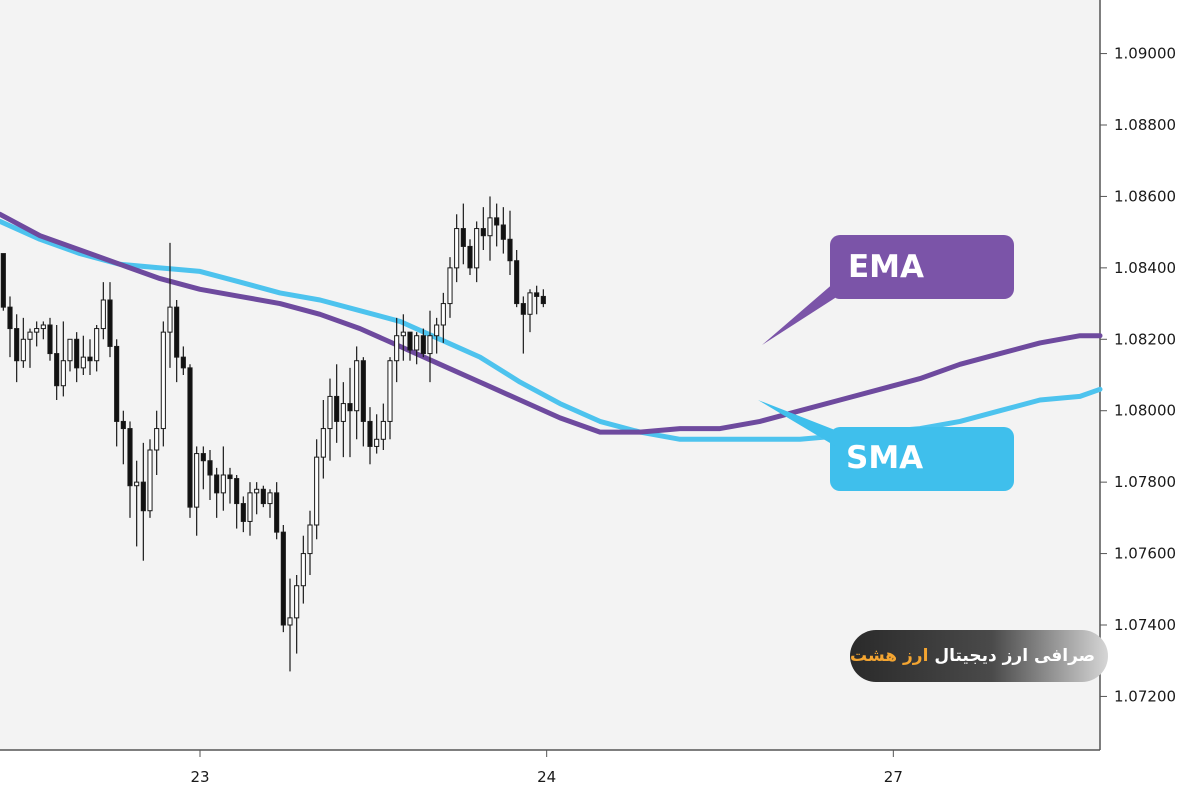 This screenshot has width=1200, height=800. Describe the element at coordinates (546, 777) in the screenshot. I see `x-tick-label: 24` at that location.